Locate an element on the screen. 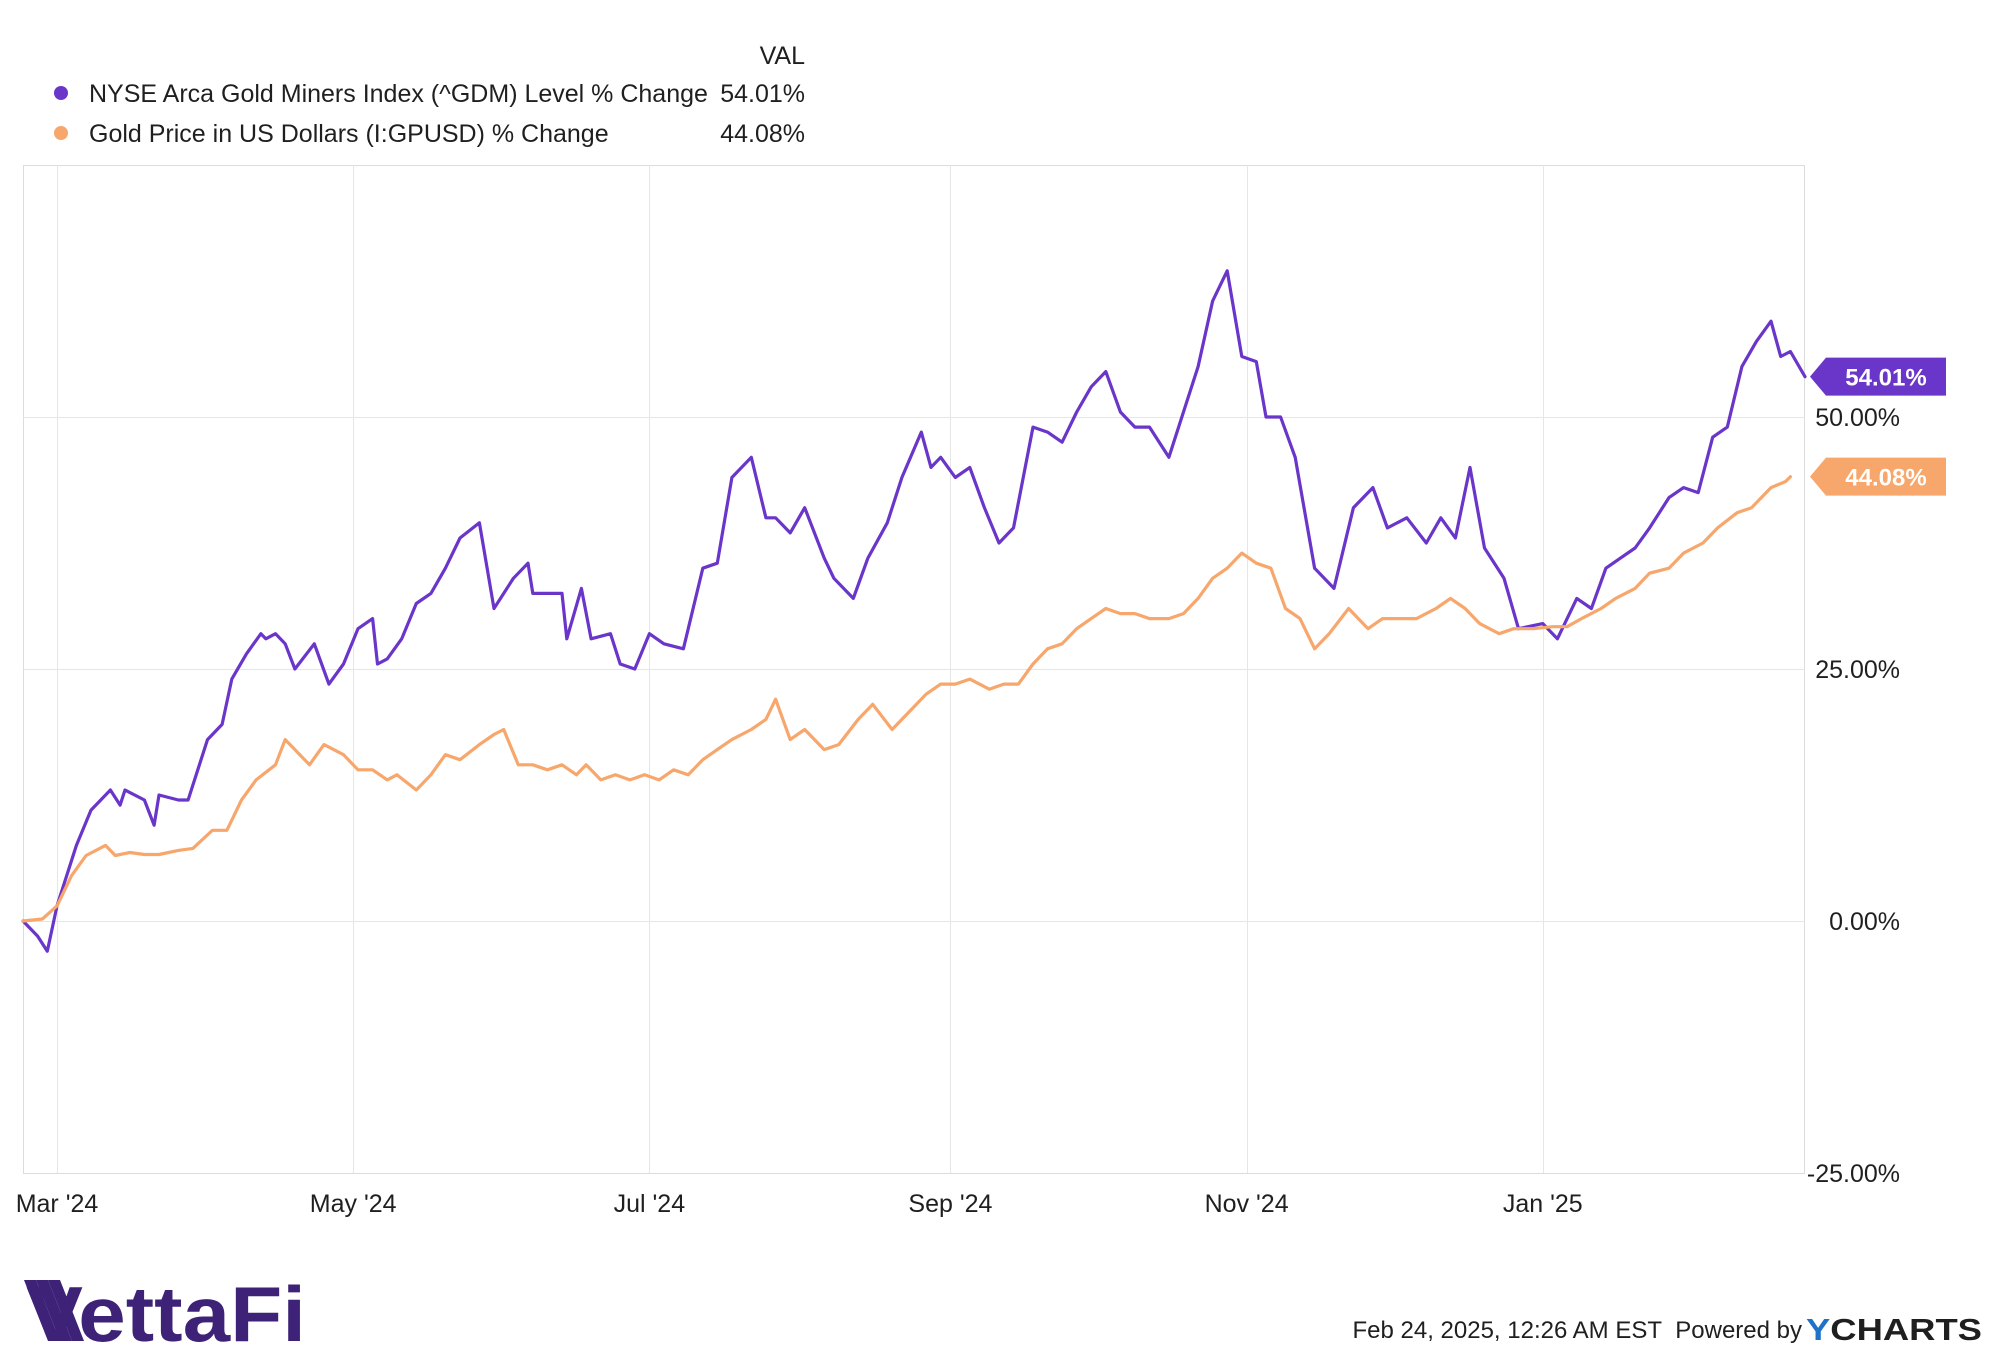  legend-marker-gold is located at coordinates (61, 133).